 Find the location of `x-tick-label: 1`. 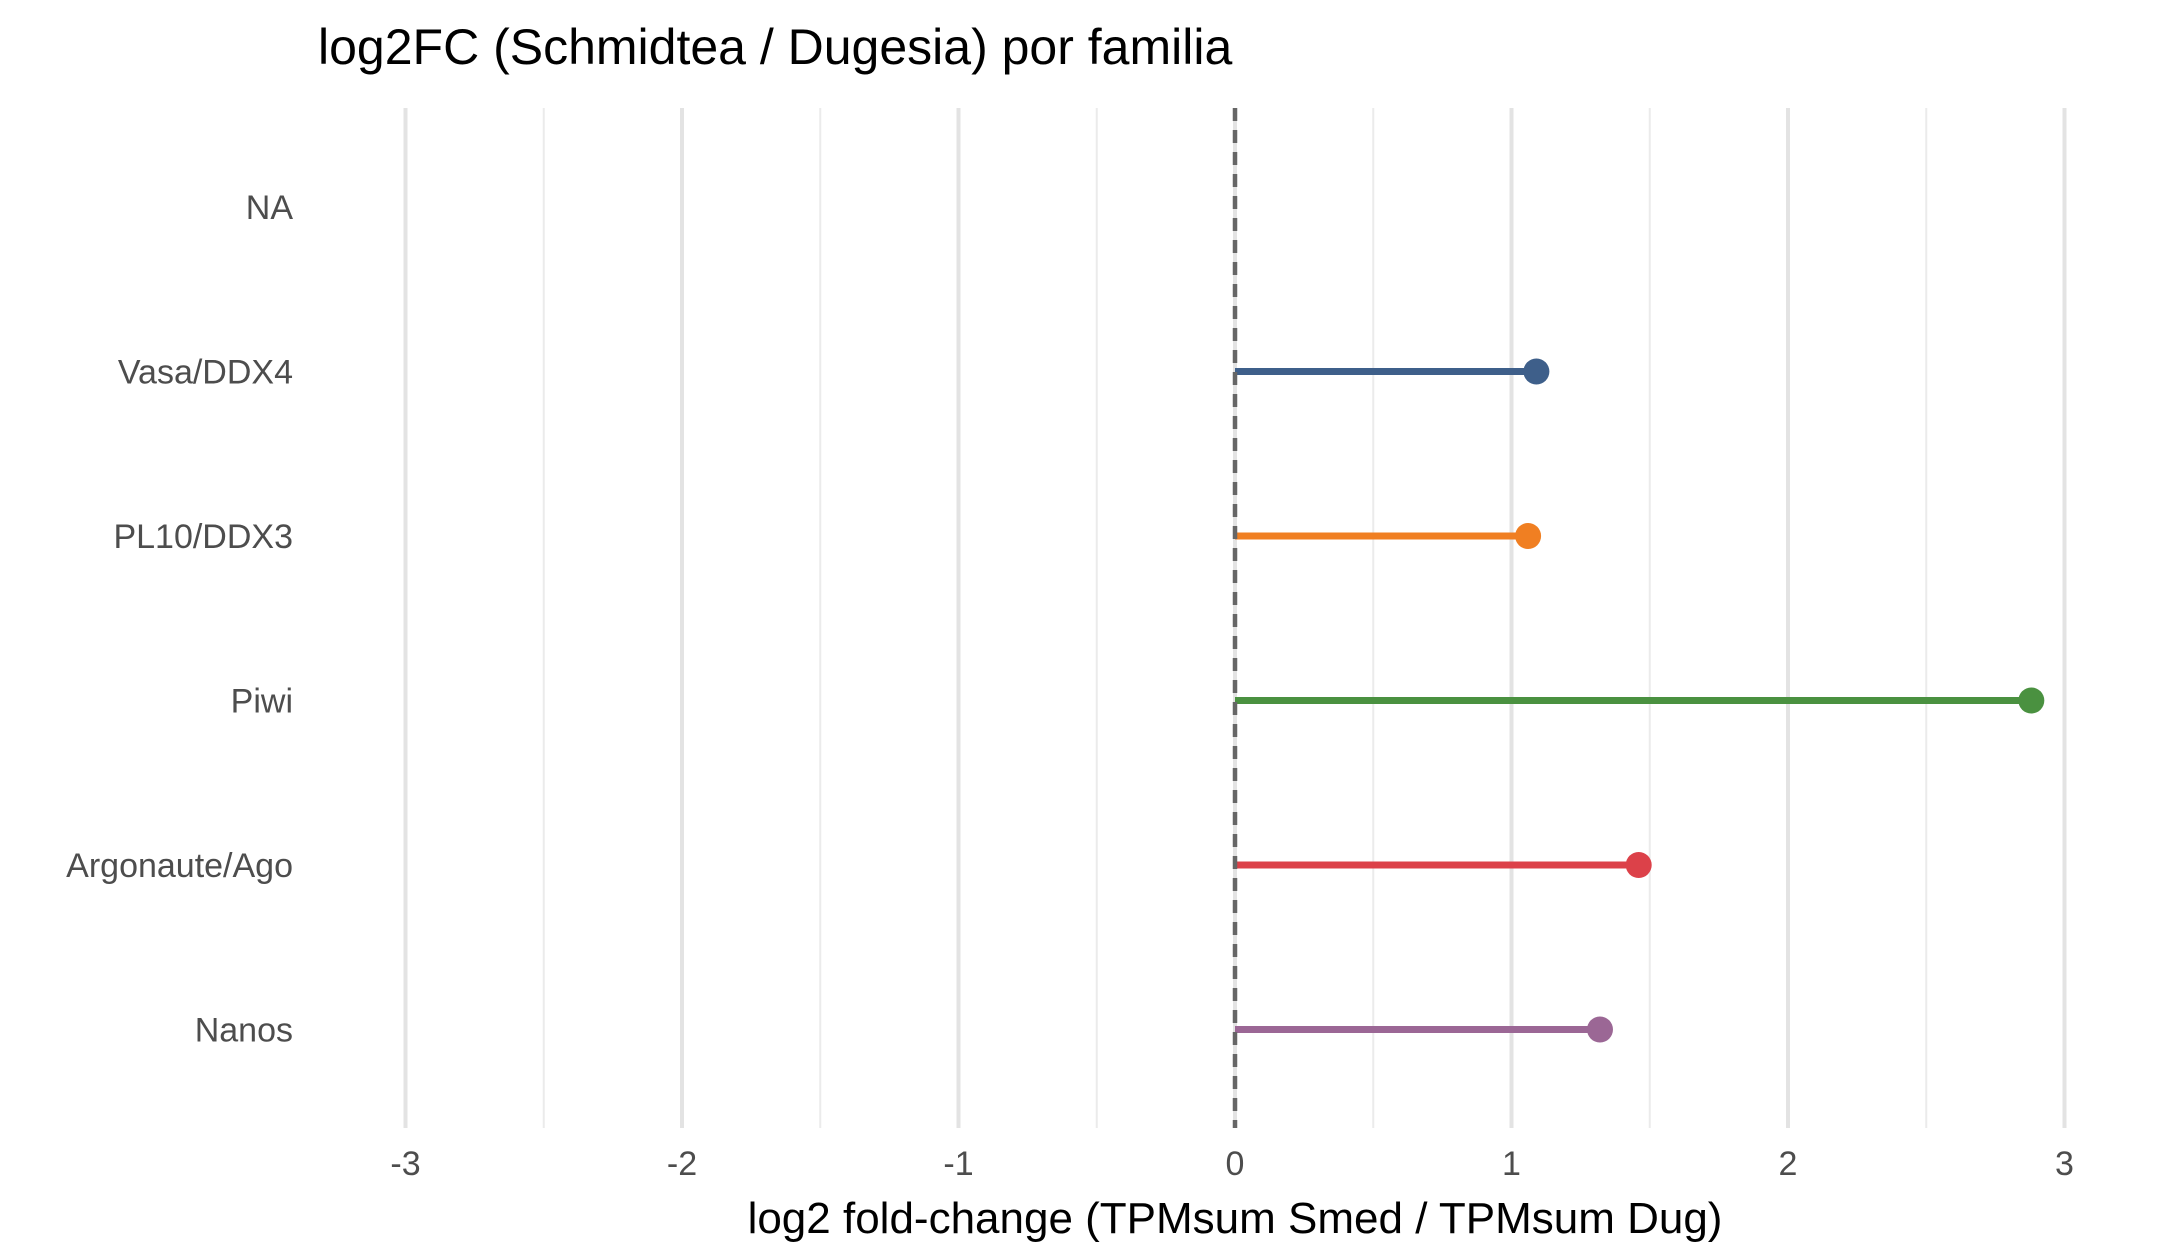

x-tick-label: 1 is located at coordinates (1511, 1164).